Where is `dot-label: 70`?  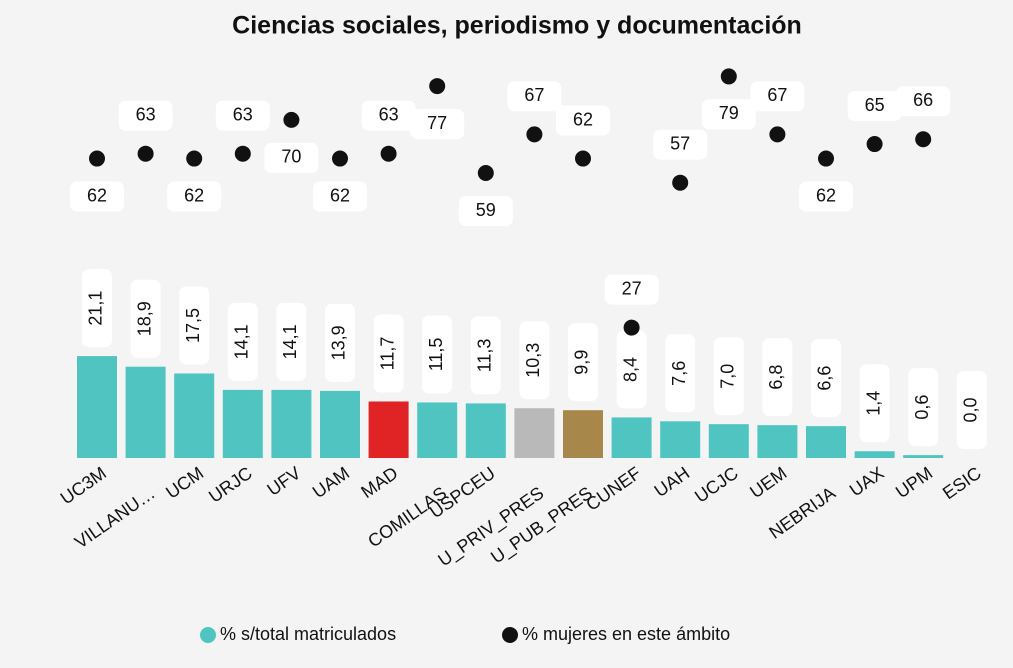
dot-label: 70 is located at coordinates (291, 157).